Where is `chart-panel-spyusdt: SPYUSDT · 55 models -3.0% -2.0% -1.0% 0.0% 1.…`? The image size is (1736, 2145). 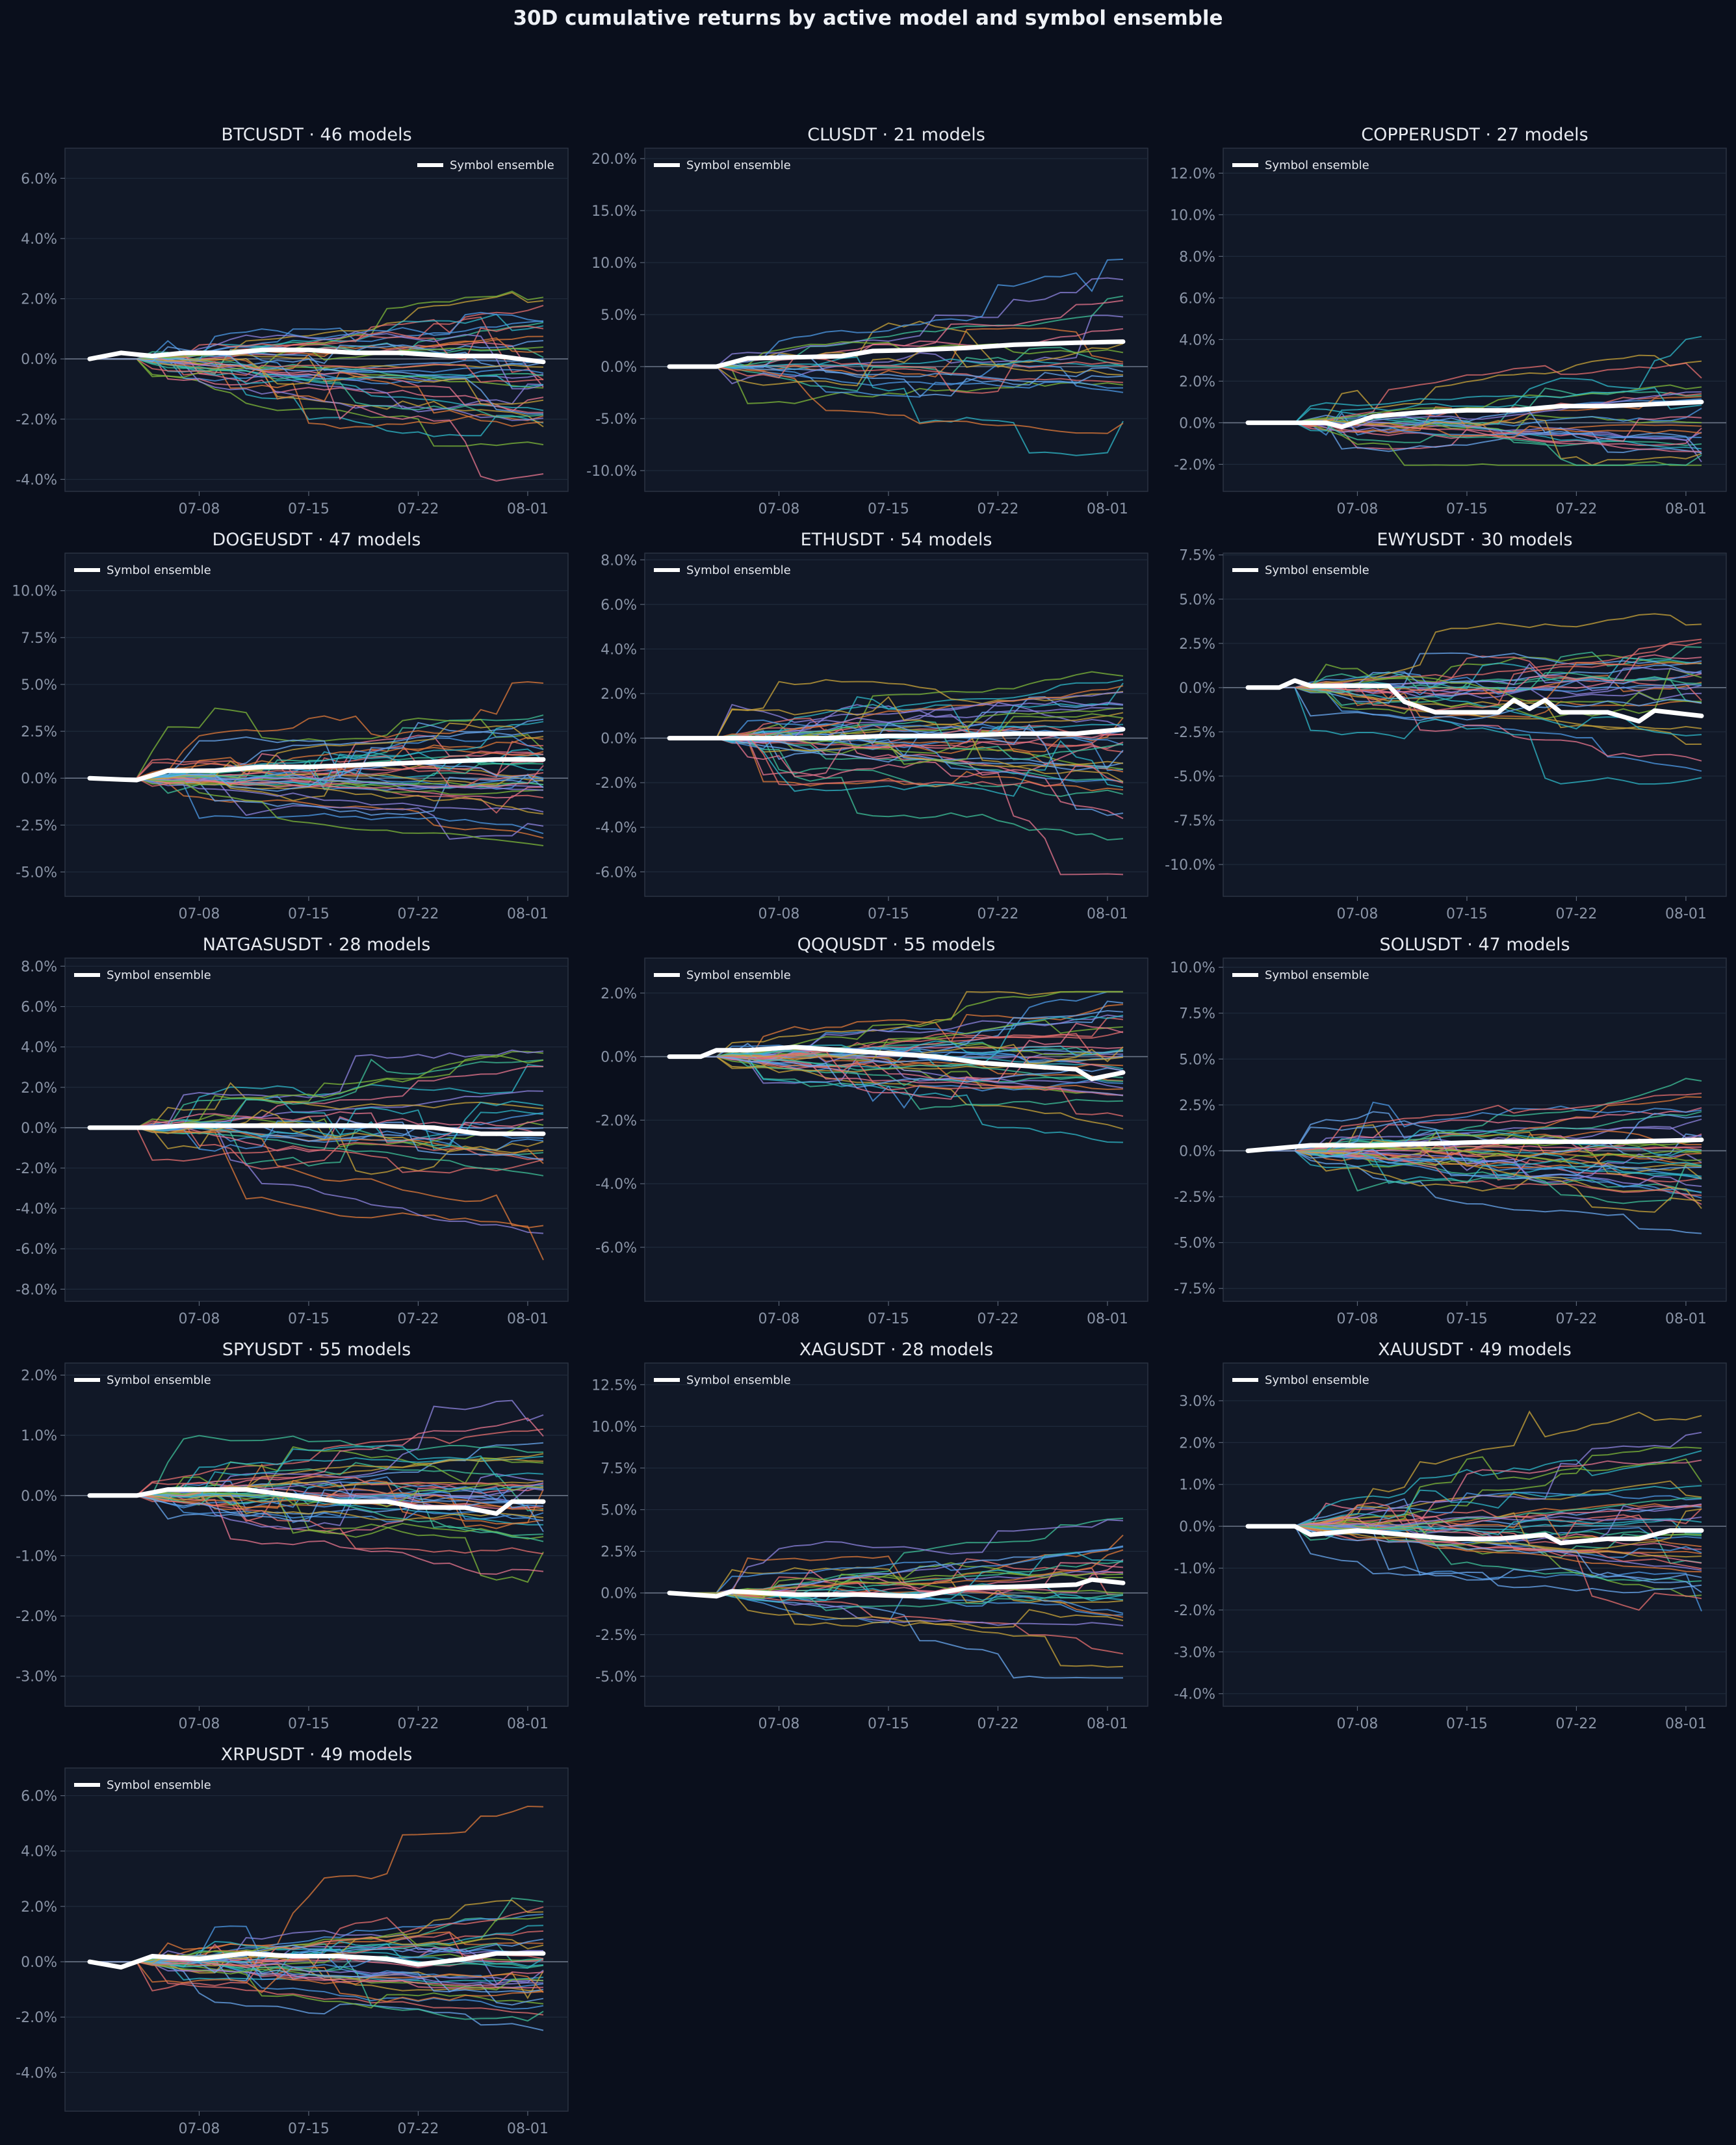
chart-panel-spyusdt: SPYUSDT · 55 models -3.0% -2.0% -1.0% 0.0% 1.… is located at coordinates (292, 1536).